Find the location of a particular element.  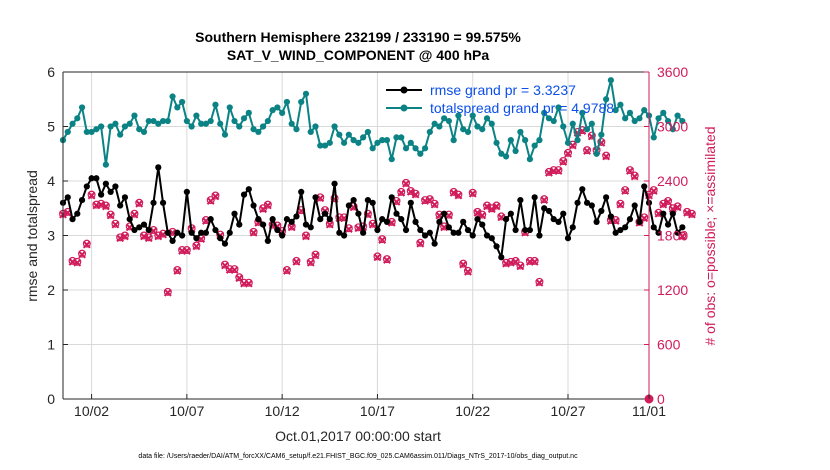

x-axis-label: Oct.01,2017 00:00:00 start is located at coordinates (358, 436).